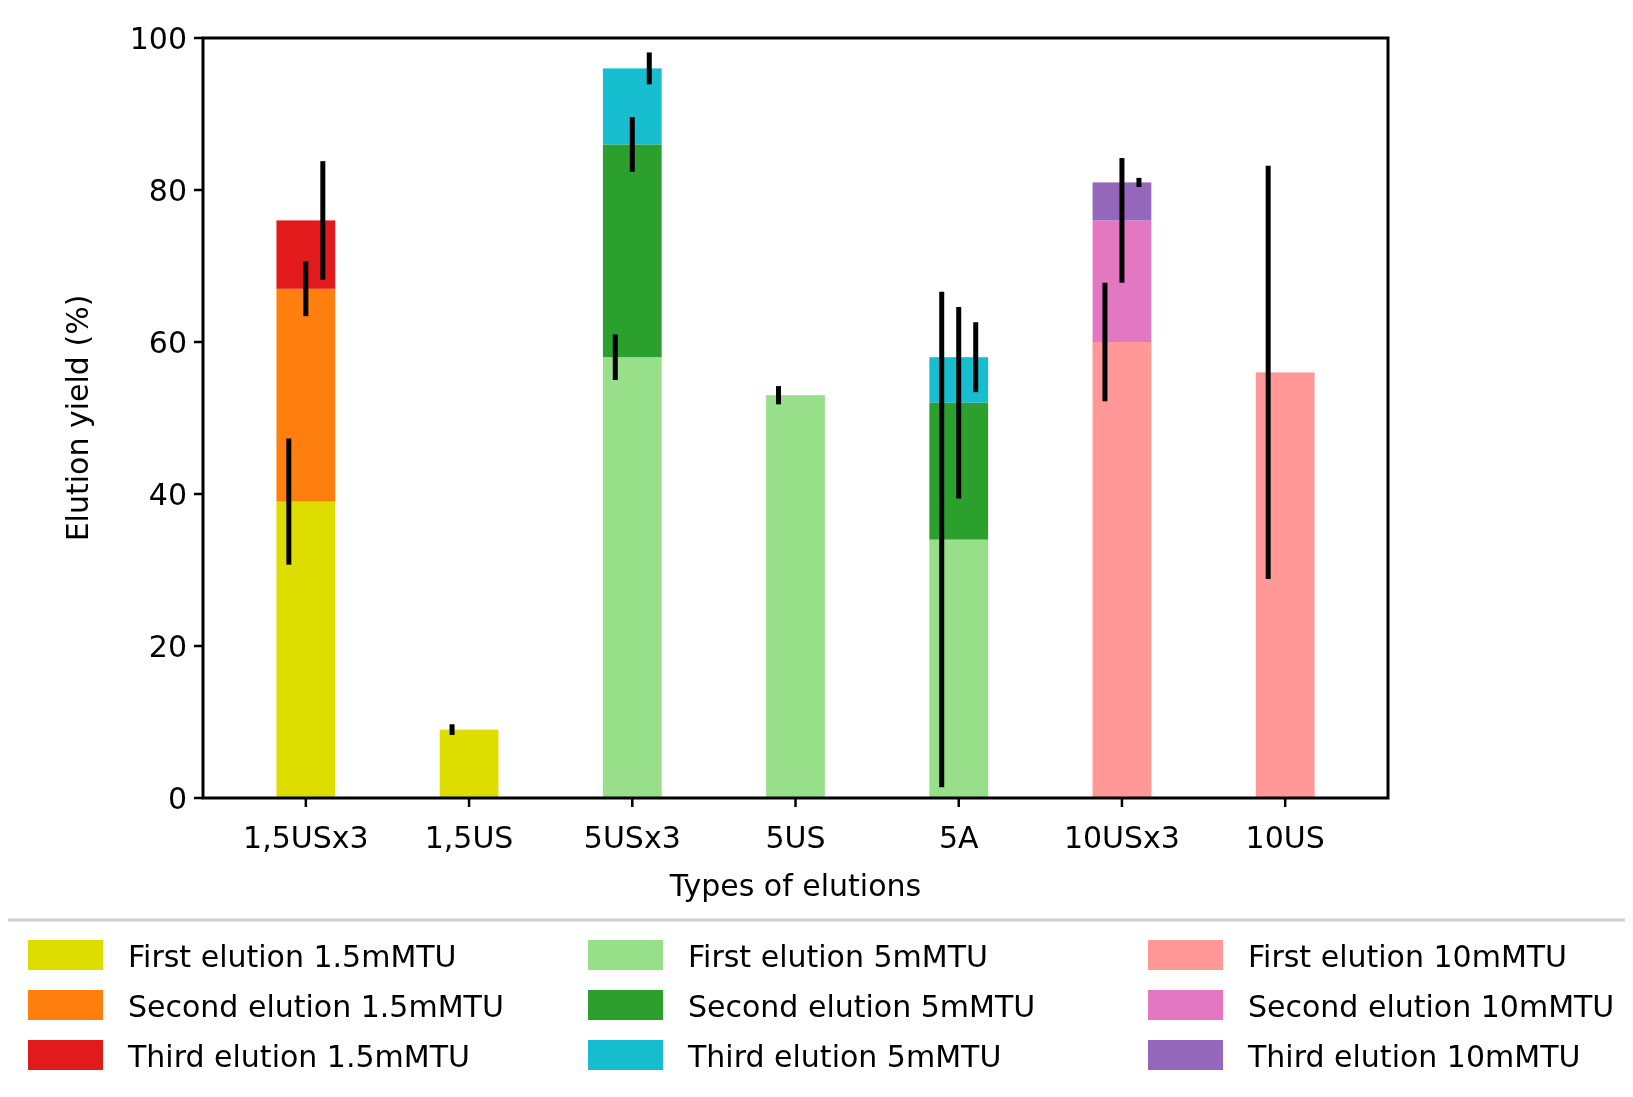 This screenshot has height=1097, width=1633. What do you see at coordinates (1121, 837) in the screenshot?
I see `x-tick-label: 10USx3` at bounding box center [1121, 837].